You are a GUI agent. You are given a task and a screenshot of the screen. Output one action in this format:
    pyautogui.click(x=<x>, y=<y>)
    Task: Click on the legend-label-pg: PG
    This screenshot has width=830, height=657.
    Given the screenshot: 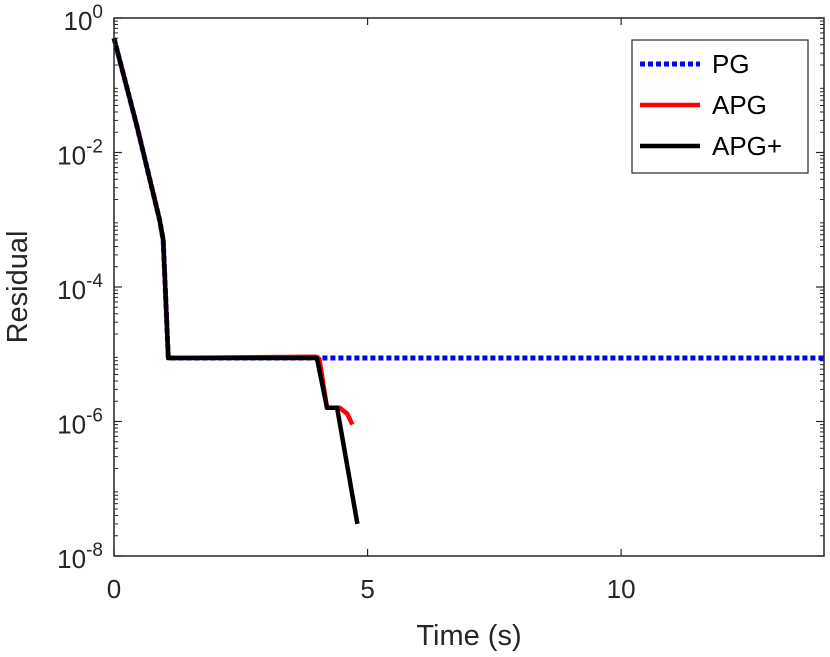 What is the action you would take?
    pyautogui.click(x=731, y=64)
    